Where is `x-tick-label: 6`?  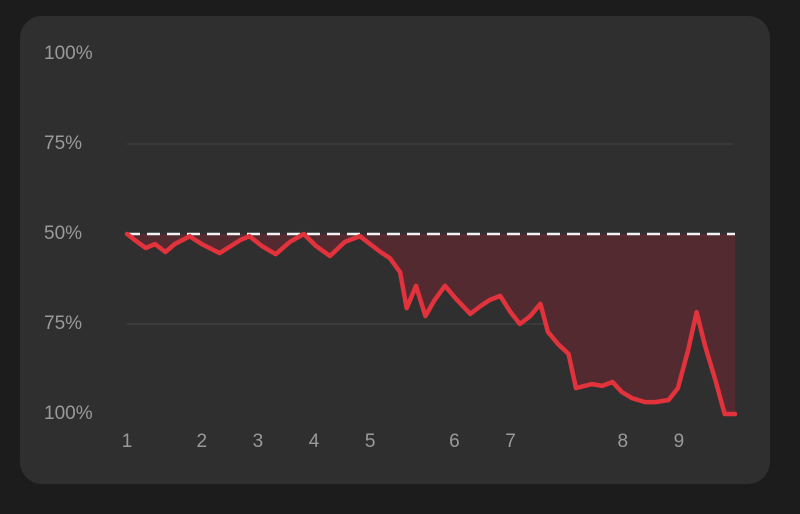
x-tick-label: 6 is located at coordinates (454, 441).